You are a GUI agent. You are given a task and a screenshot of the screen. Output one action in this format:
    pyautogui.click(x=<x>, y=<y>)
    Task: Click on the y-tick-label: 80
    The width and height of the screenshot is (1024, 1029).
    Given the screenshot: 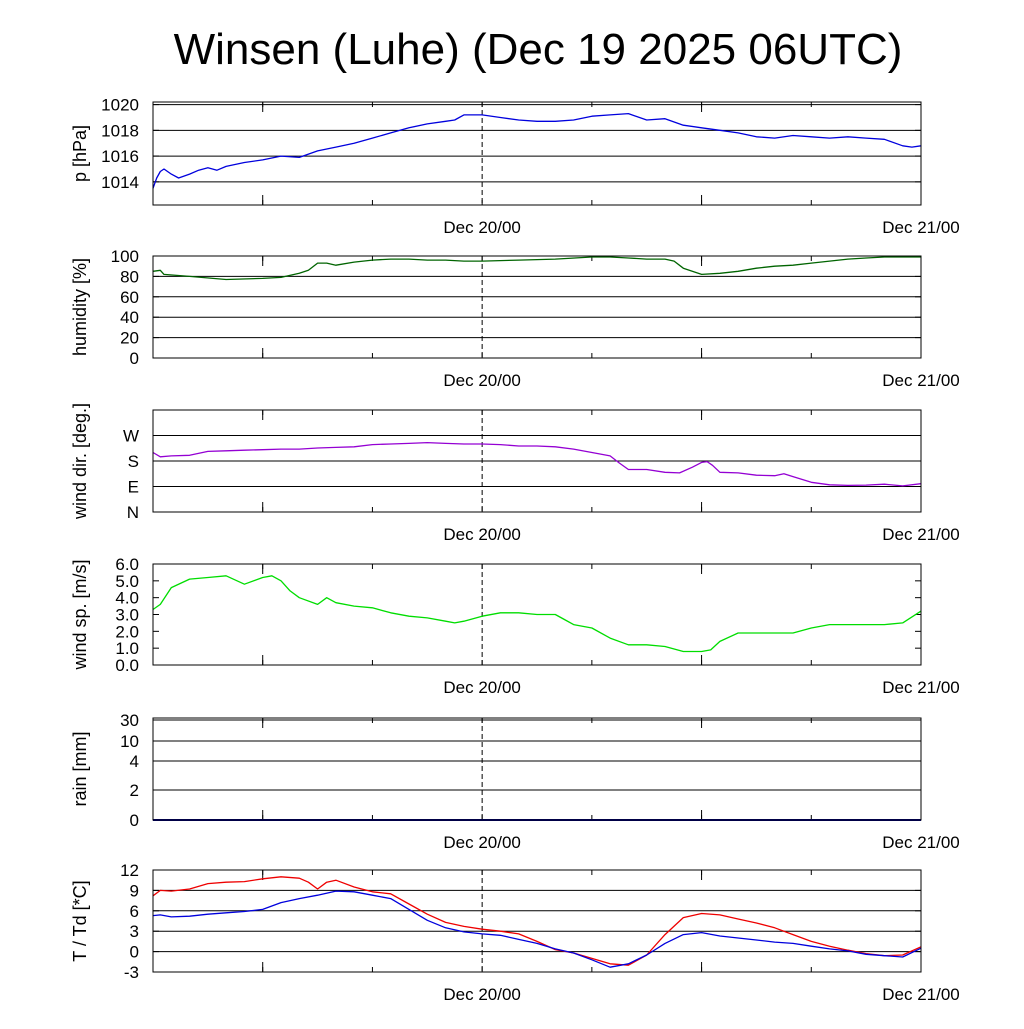 What is the action you would take?
    pyautogui.click(x=129, y=276)
    